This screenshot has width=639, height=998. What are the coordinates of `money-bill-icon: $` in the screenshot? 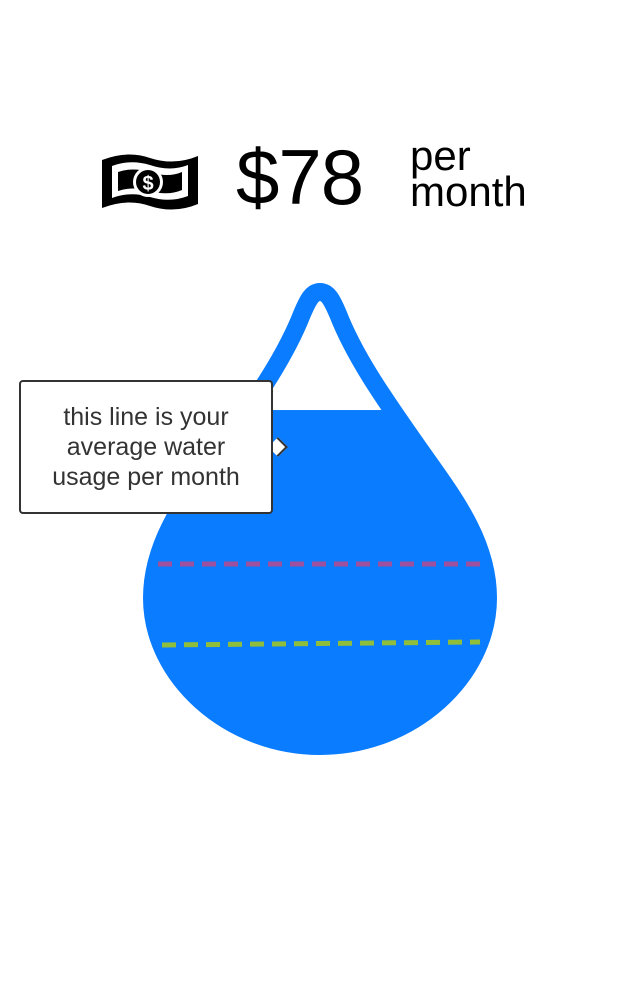 It's located at (150, 181).